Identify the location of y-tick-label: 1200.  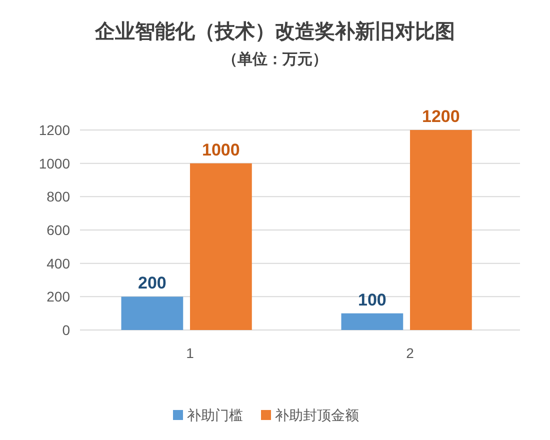
(54, 130).